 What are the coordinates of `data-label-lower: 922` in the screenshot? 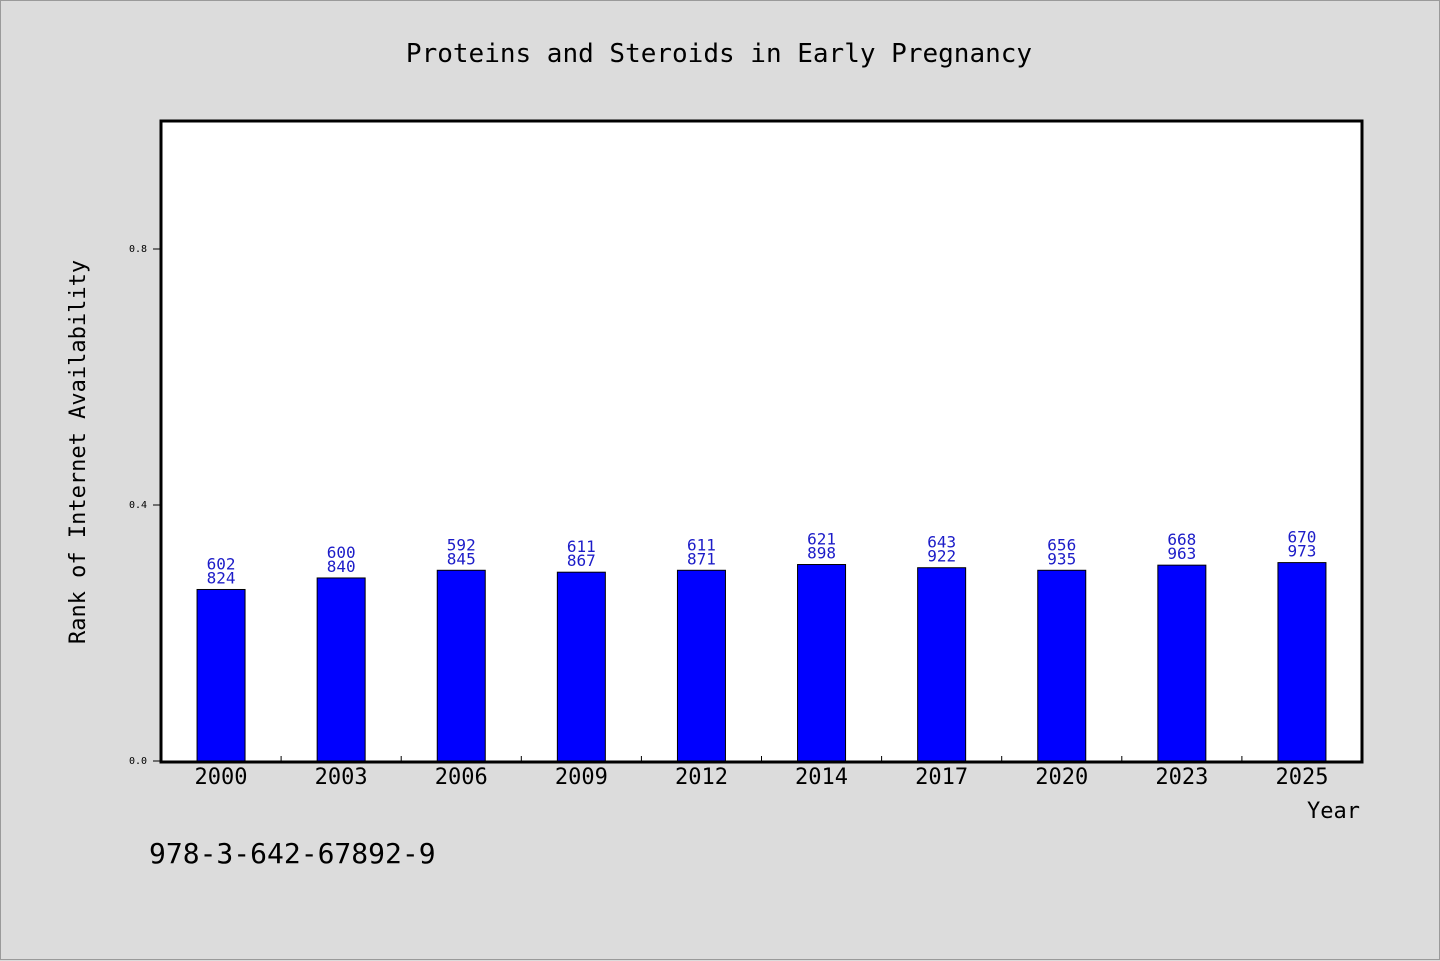 It's located at (941, 556).